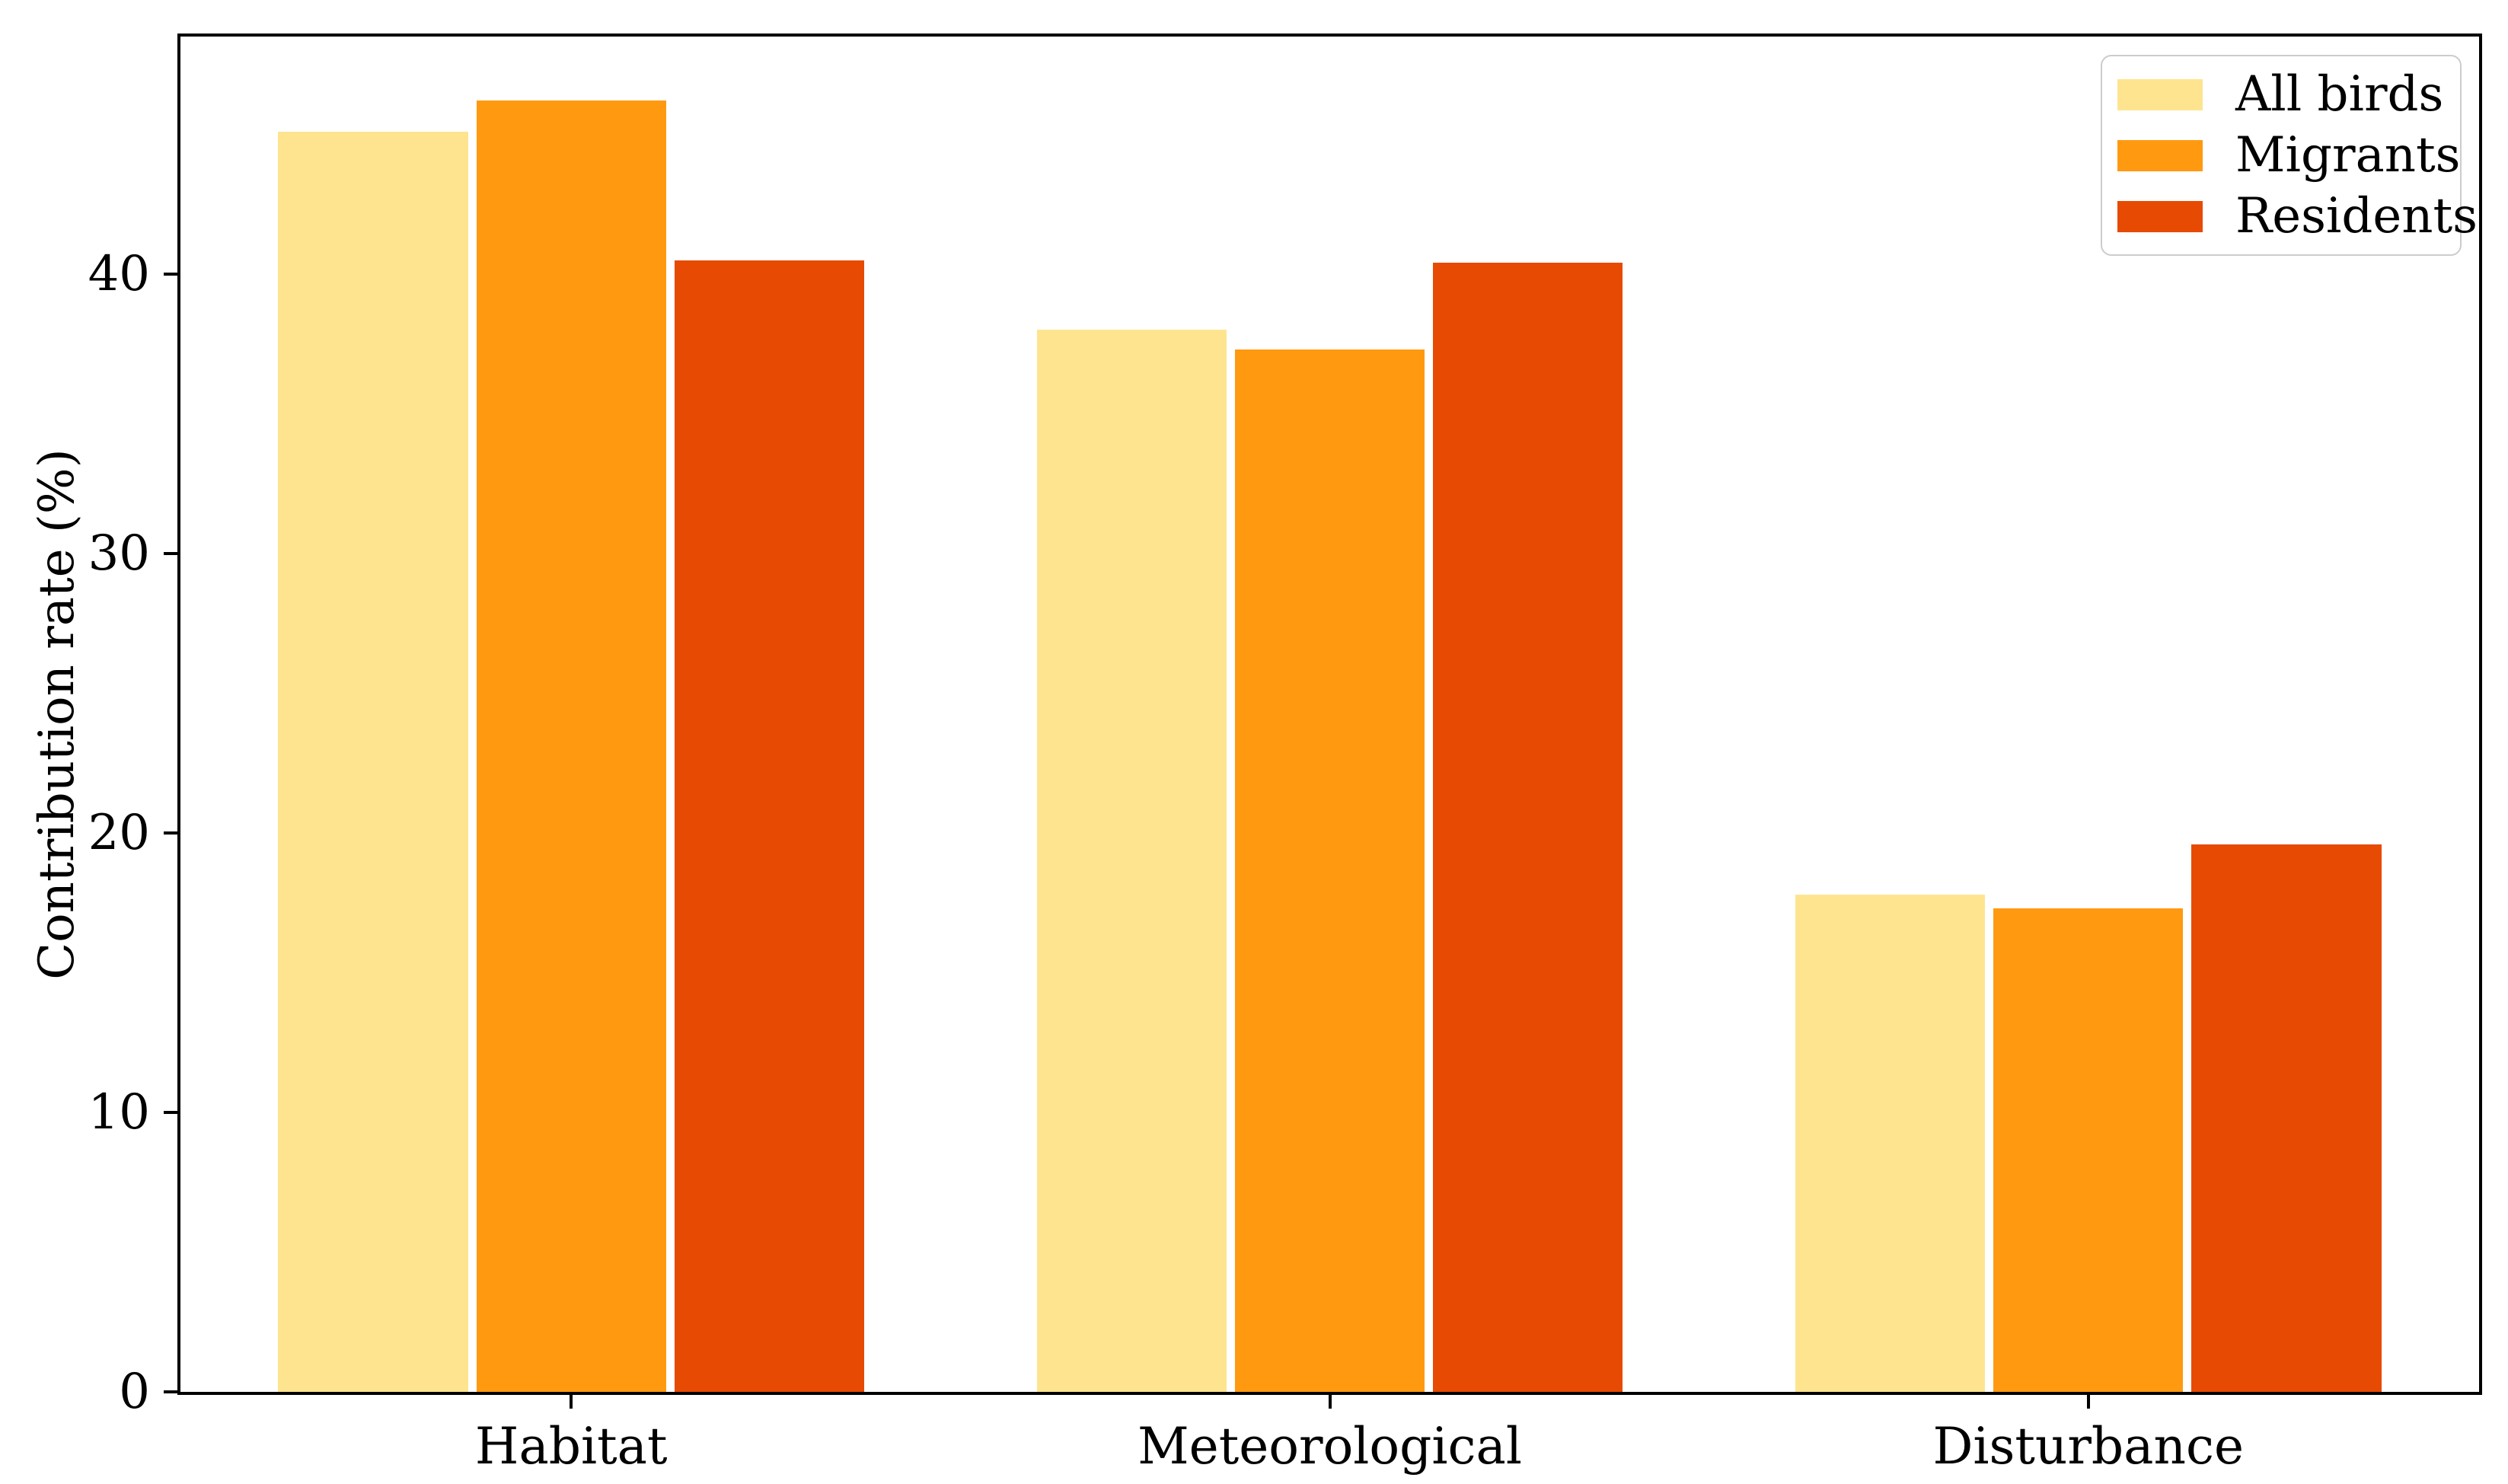 This screenshot has height=1484, width=2508. Describe the element at coordinates (571, 1402) in the screenshot. I see `x-tick-mark-habitat` at that location.